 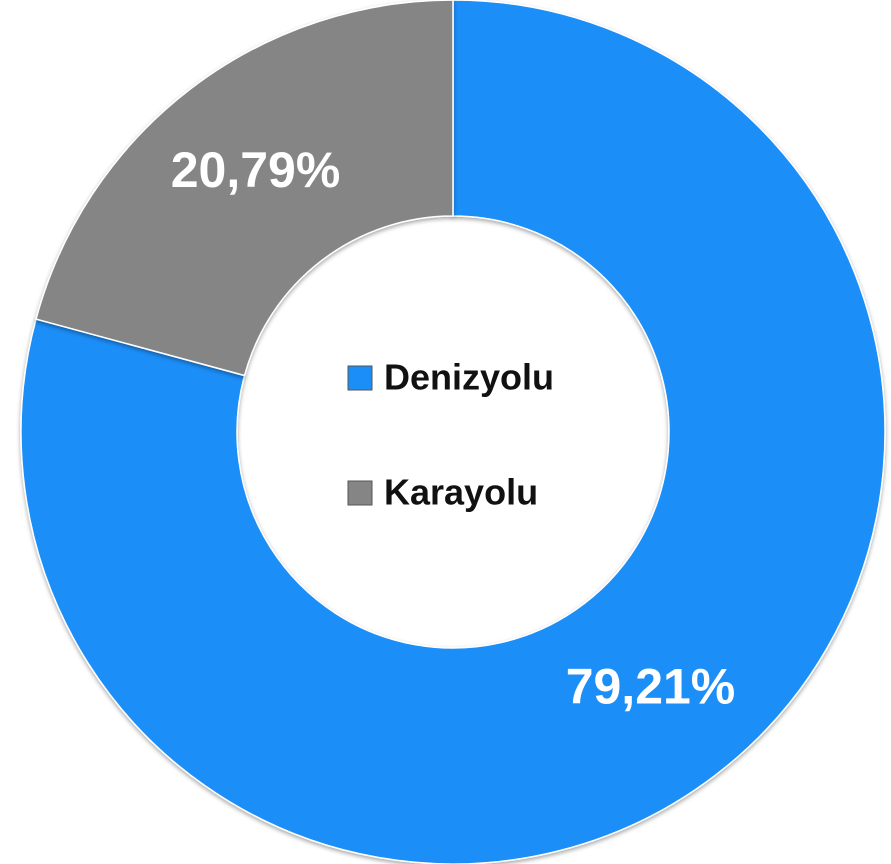 What do you see at coordinates (651, 686) in the screenshot?
I see `value-label: 79,21%` at bounding box center [651, 686].